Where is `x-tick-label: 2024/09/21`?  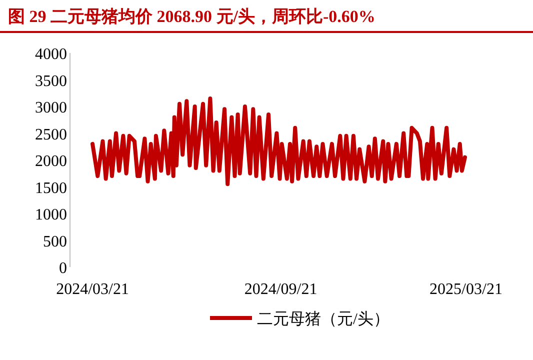
x-tick-label: 2024/09/21 is located at coordinates (281, 289).